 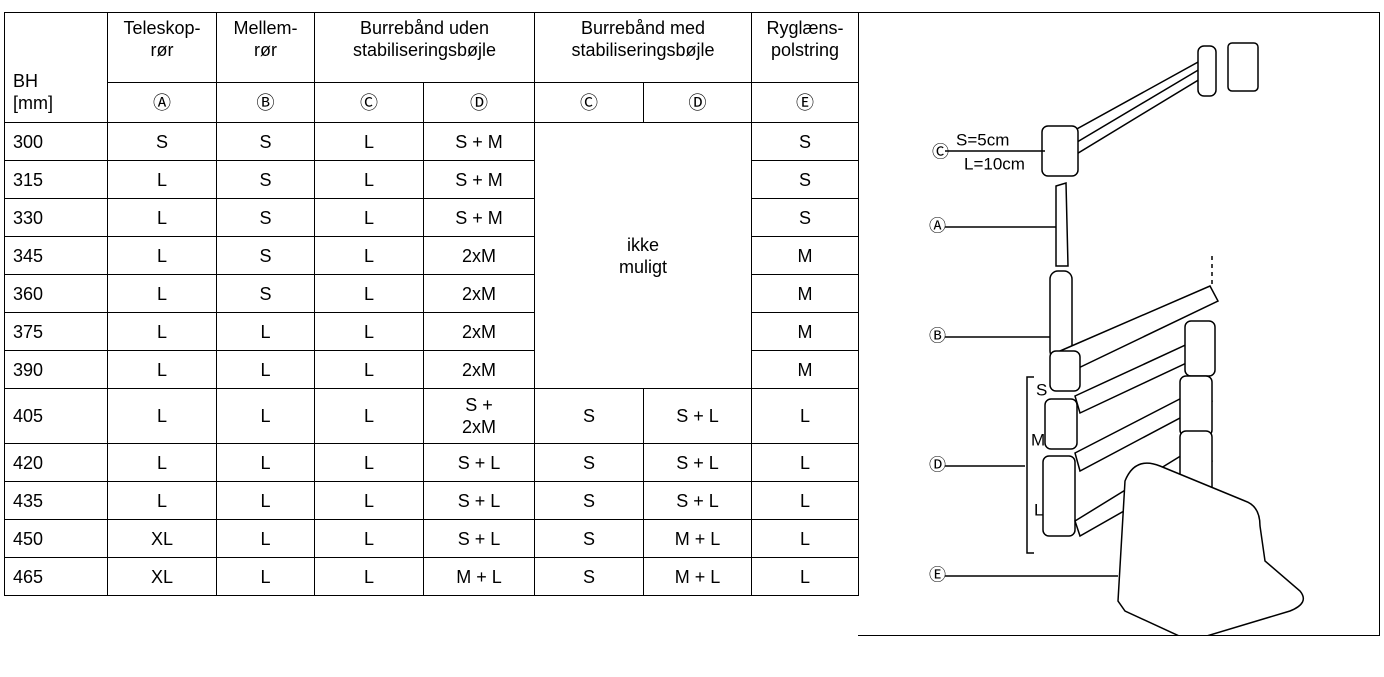 I want to click on table-row: 390 L L L 2xM M, so click(x=431, y=369).